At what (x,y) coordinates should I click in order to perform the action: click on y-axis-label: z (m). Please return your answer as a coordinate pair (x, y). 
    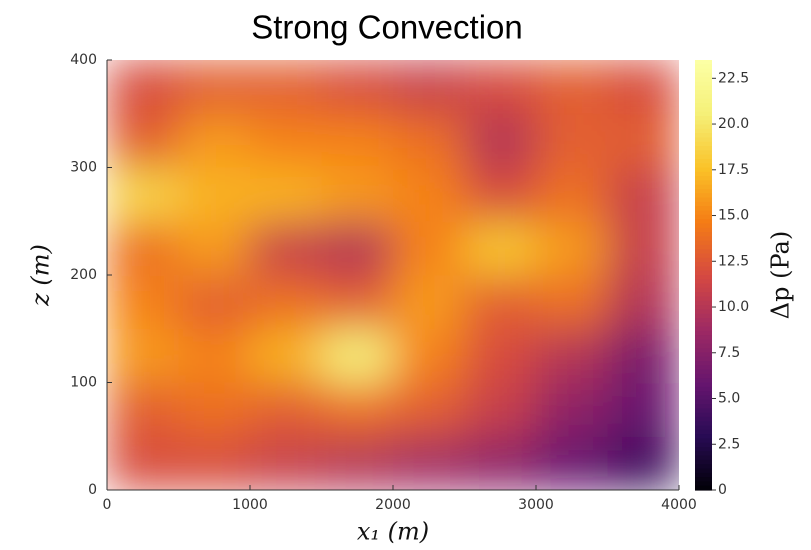
    Looking at the image, I should click on (41, 275).